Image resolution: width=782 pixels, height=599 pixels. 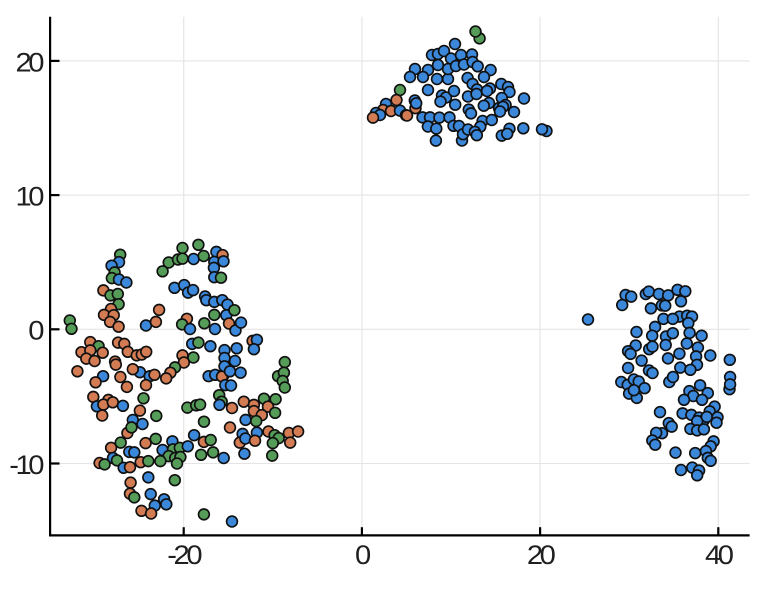 What do you see at coordinates (26, 465) in the screenshot?
I see `svg-text: -10` at bounding box center [26, 465].